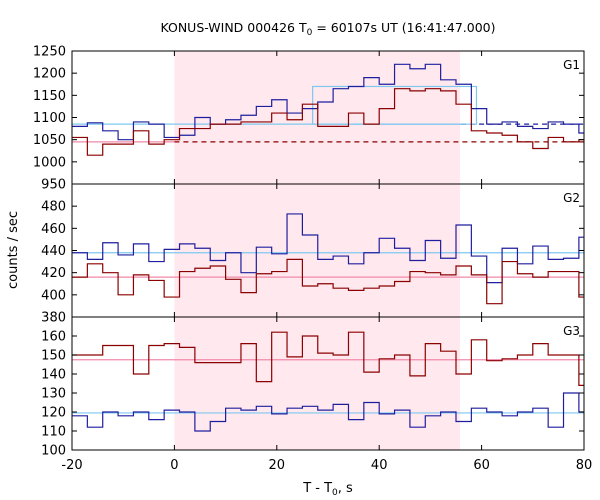  Describe the element at coordinates (584, 465) in the screenshot. I see `x-tick-label: 80` at that location.